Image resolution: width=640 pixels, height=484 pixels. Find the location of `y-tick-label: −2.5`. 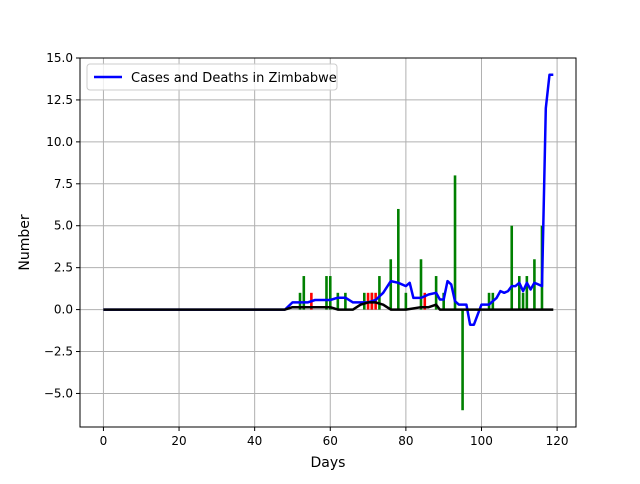

y-tick-label: −2.5 is located at coordinates (58, 352).